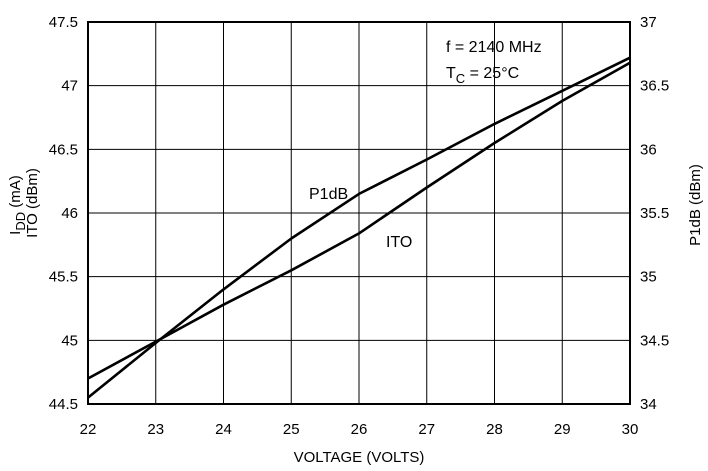  Describe the element at coordinates (17, 205) in the screenshot. I see `y-left-axis-title-idd: IDD (mA)` at that location.